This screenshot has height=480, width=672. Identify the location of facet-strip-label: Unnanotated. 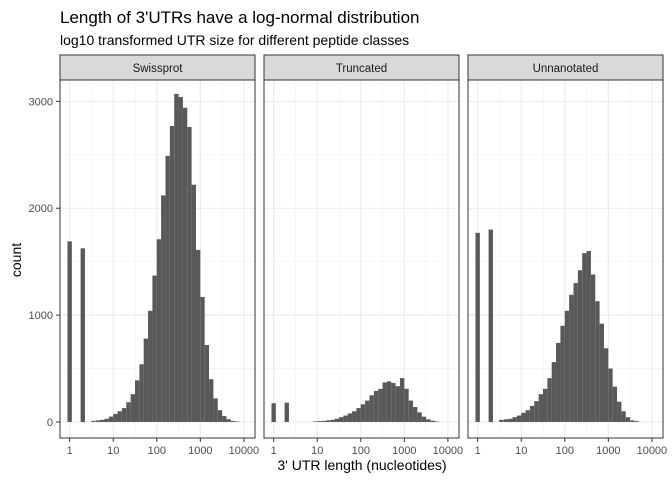
(566, 69).